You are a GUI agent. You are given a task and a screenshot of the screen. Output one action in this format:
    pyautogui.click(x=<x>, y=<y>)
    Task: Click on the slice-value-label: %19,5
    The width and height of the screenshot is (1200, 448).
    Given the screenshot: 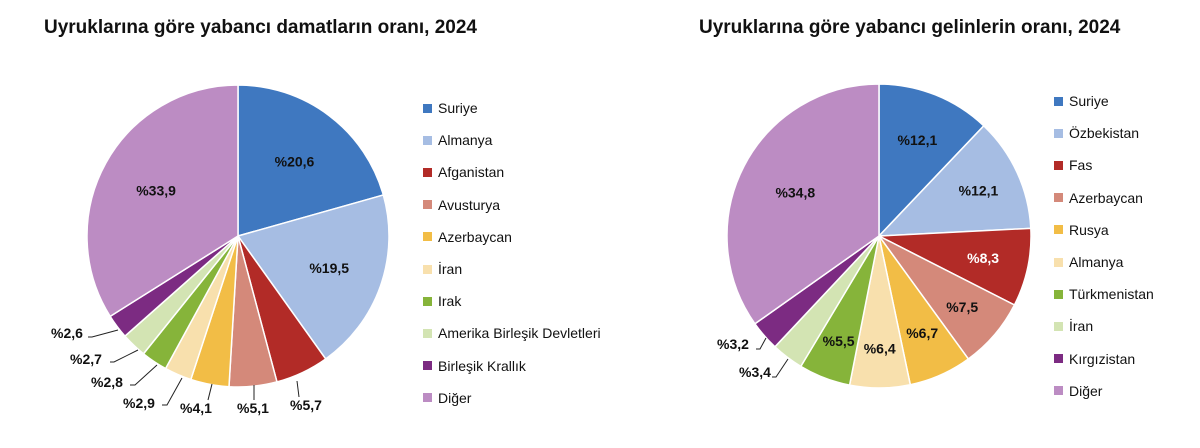 What is the action you would take?
    pyautogui.click(x=329, y=268)
    